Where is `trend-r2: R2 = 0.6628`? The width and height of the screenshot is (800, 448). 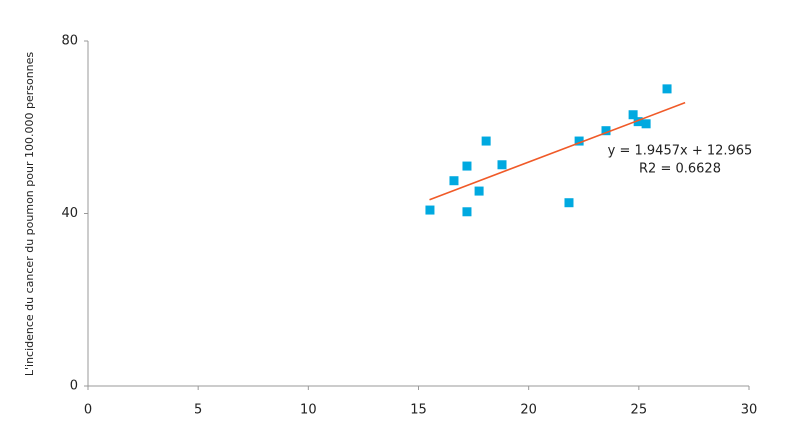
trend-r2: R2 = 0.6628 is located at coordinates (680, 169).